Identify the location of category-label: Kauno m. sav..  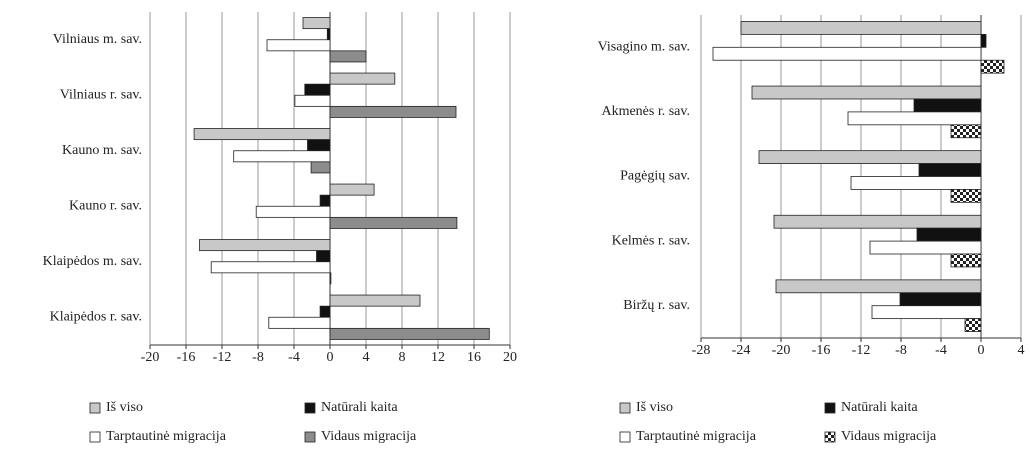
(102, 150).